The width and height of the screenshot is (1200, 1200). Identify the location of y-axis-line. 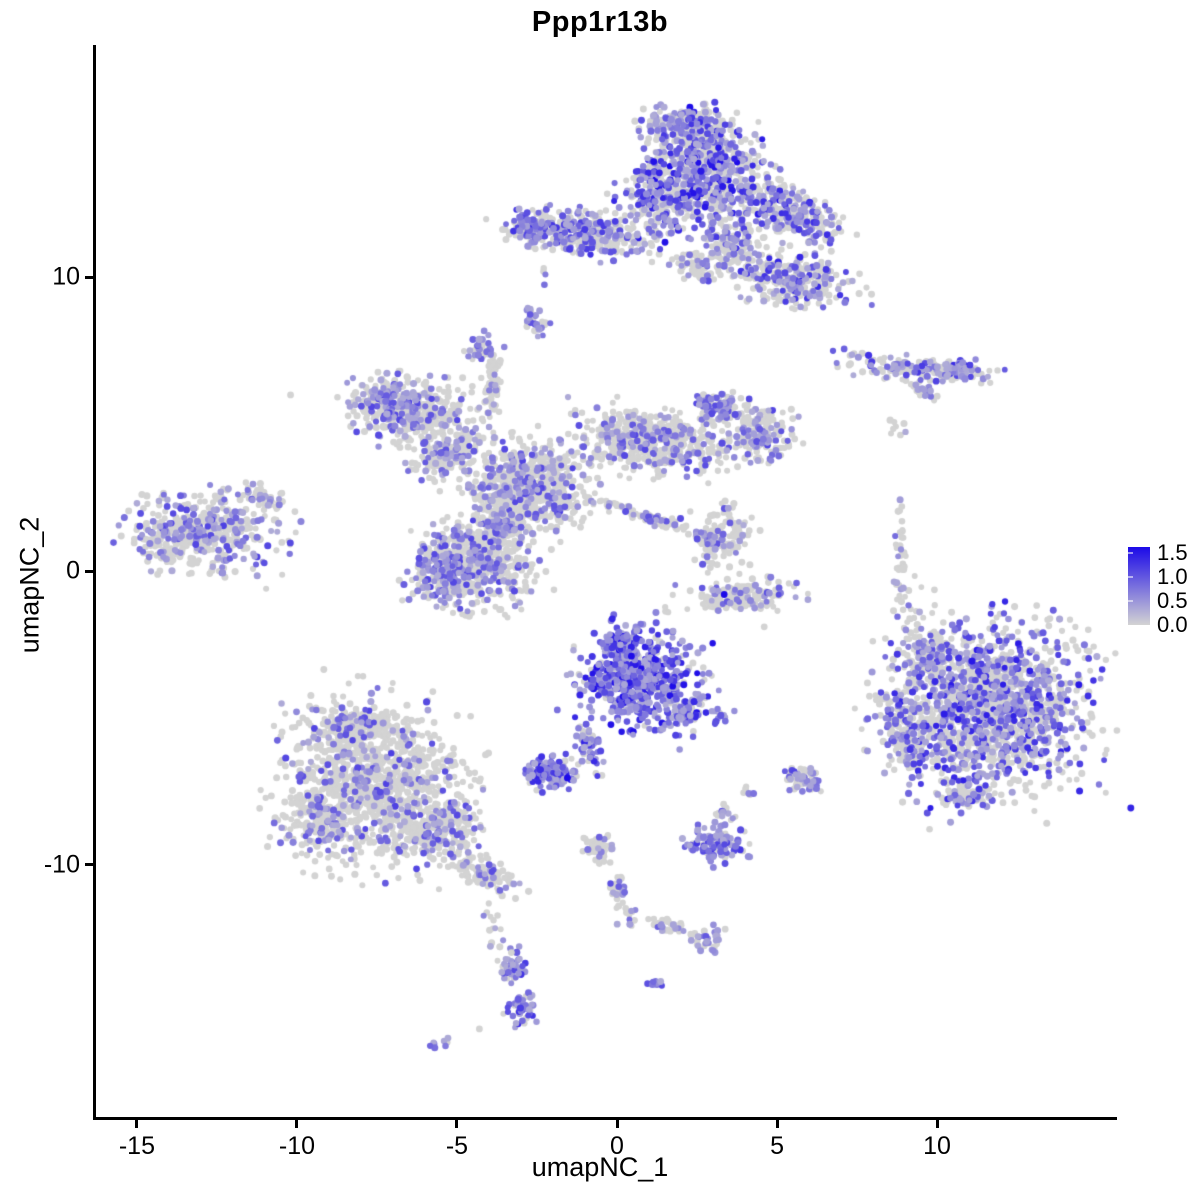
(94, 582).